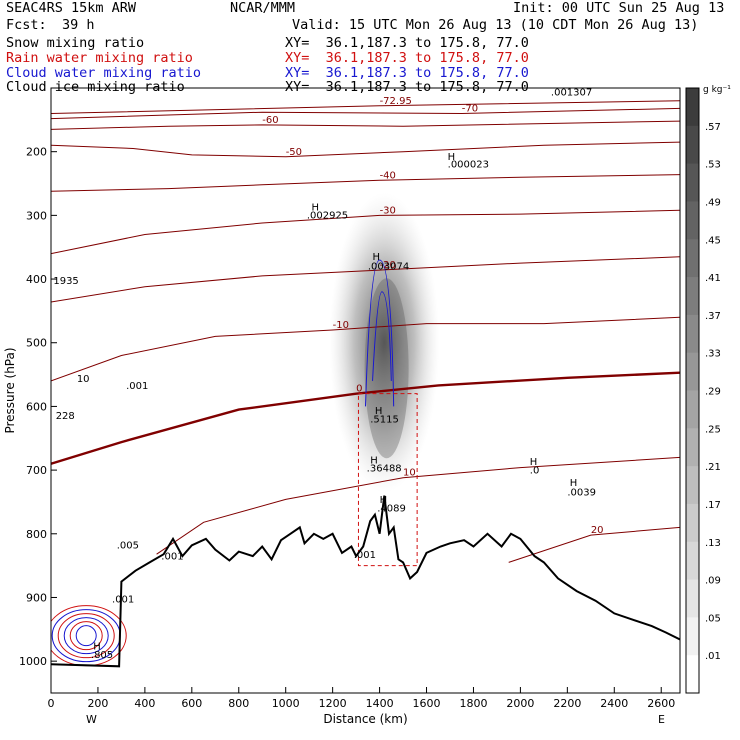  Describe the element at coordinates (65, 416) in the screenshot. I see `annotation-label: 228` at that location.